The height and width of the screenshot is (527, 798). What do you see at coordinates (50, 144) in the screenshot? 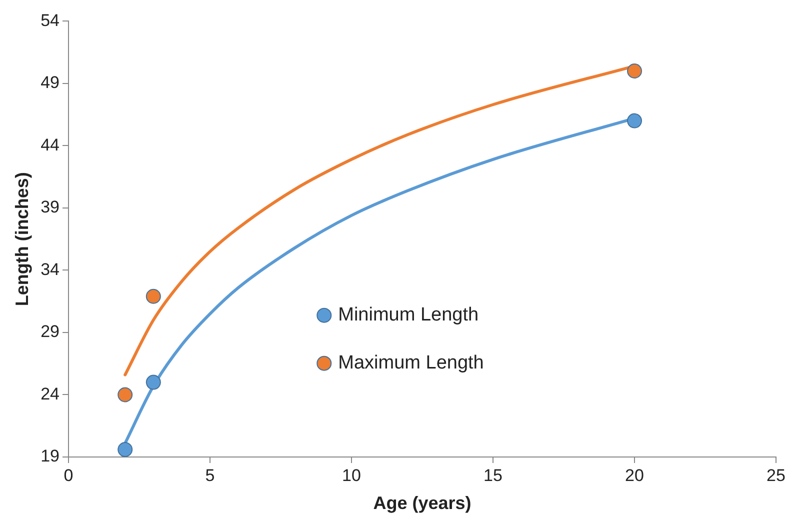
I see `y-tick-label: 44` at bounding box center [50, 144].